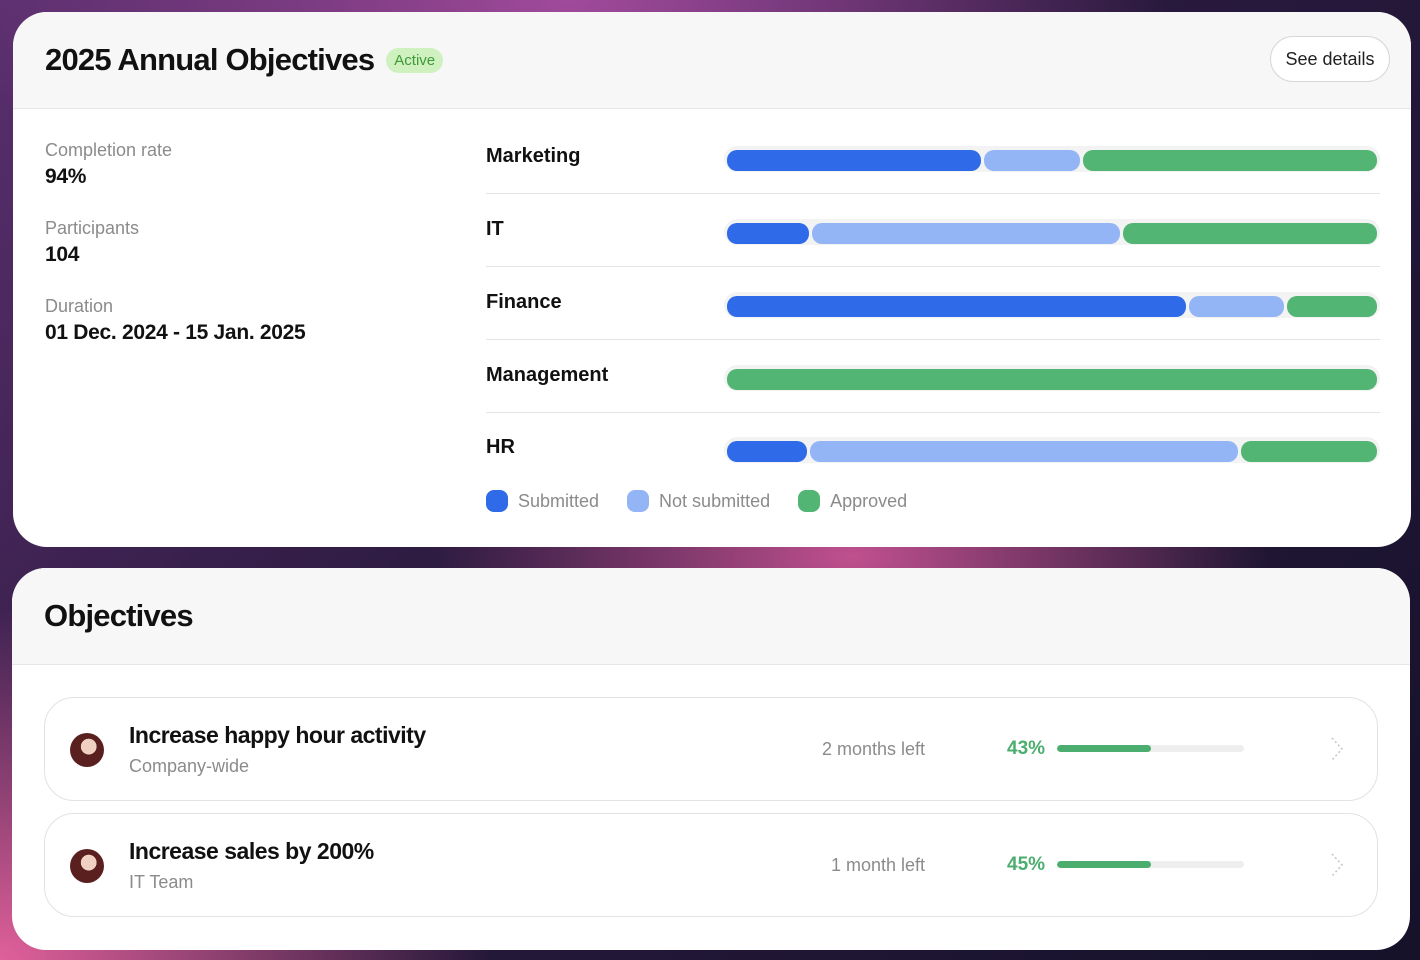 The width and height of the screenshot is (1420, 960). Describe the element at coordinates (161, 882) in the screenshot. I see `objective-team: IT Team` at that location.